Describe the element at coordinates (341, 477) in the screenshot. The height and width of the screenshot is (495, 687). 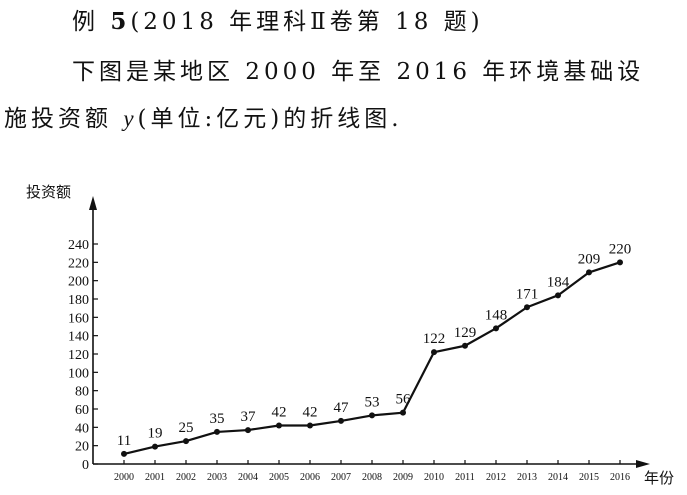
I see `x-tick-label: 2007` at that location.